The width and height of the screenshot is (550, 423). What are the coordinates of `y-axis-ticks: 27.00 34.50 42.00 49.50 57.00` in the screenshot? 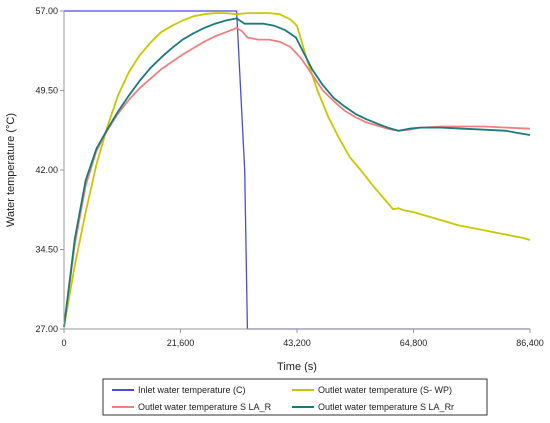 It's located at (49, 170).